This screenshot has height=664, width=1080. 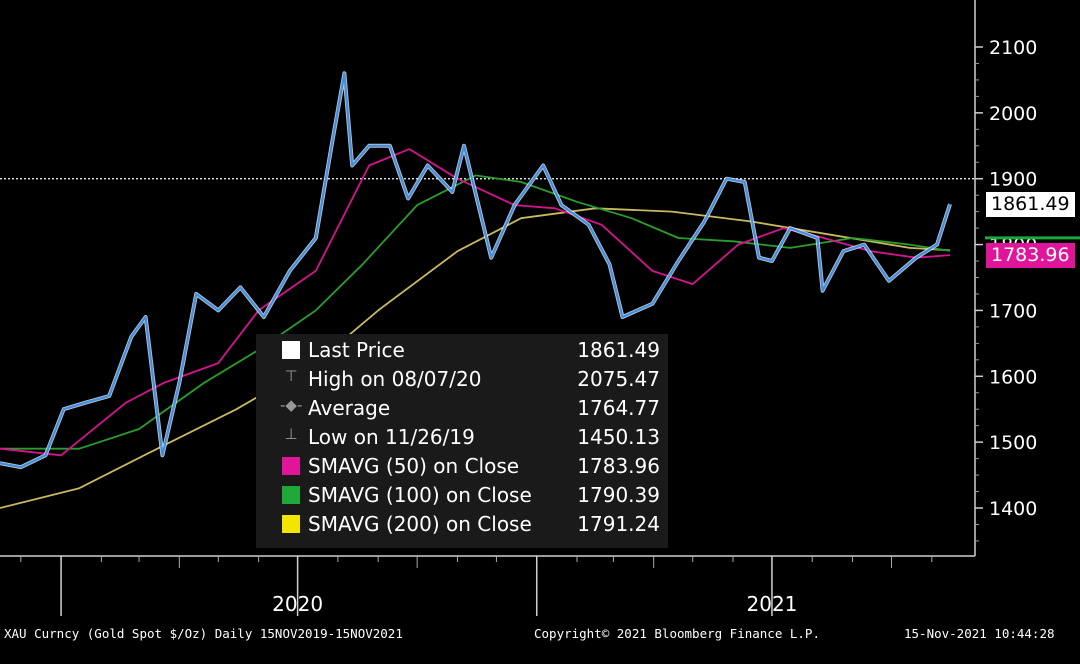 I want to click on sma100-swatch, so click(x=291, y=495).